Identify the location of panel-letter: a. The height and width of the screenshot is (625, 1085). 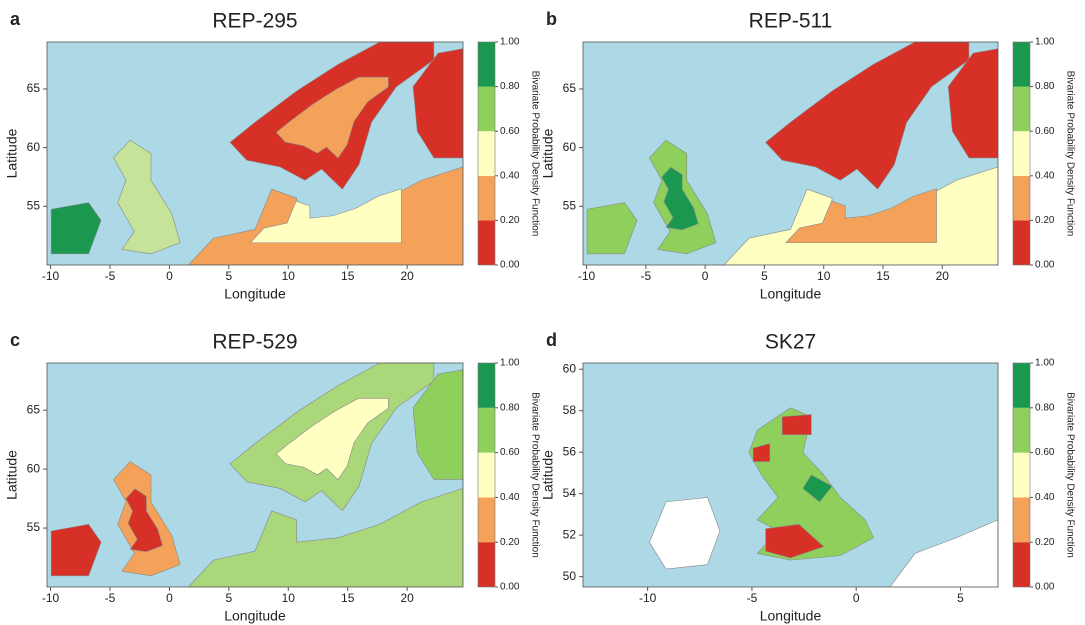
(15, 19).